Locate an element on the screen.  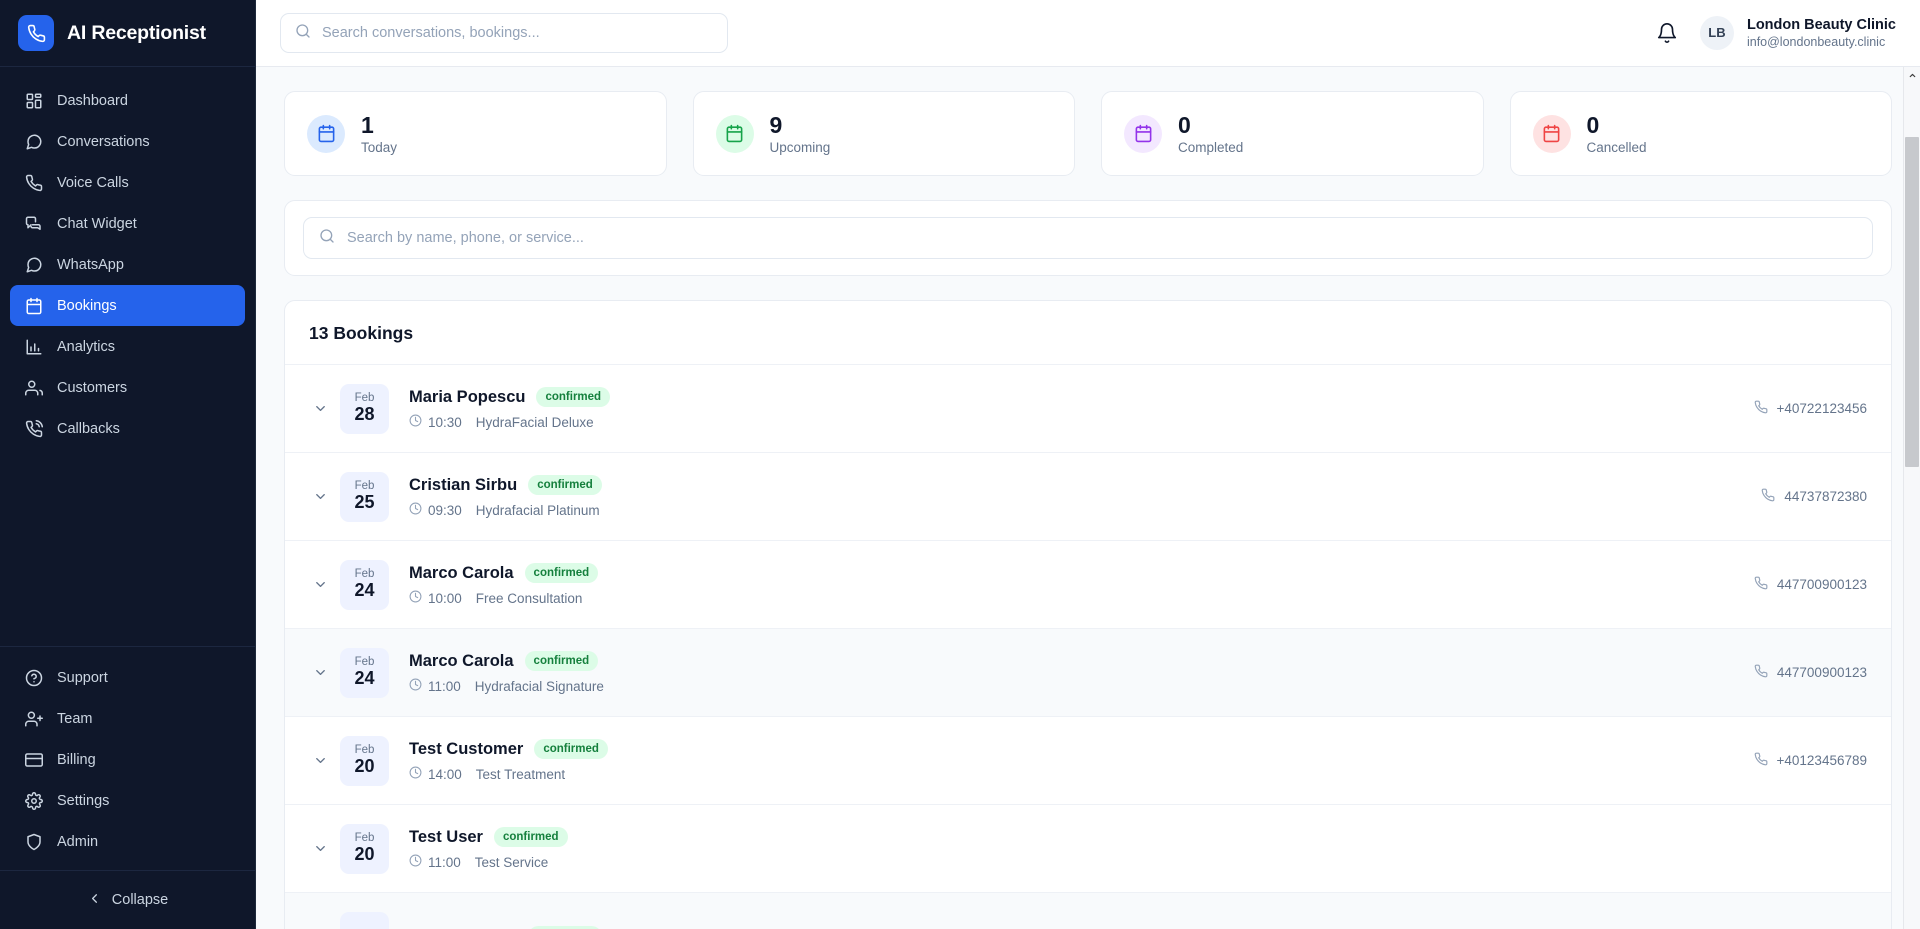
stat-card-today: 1 Today is located at coordinates (475, 133).